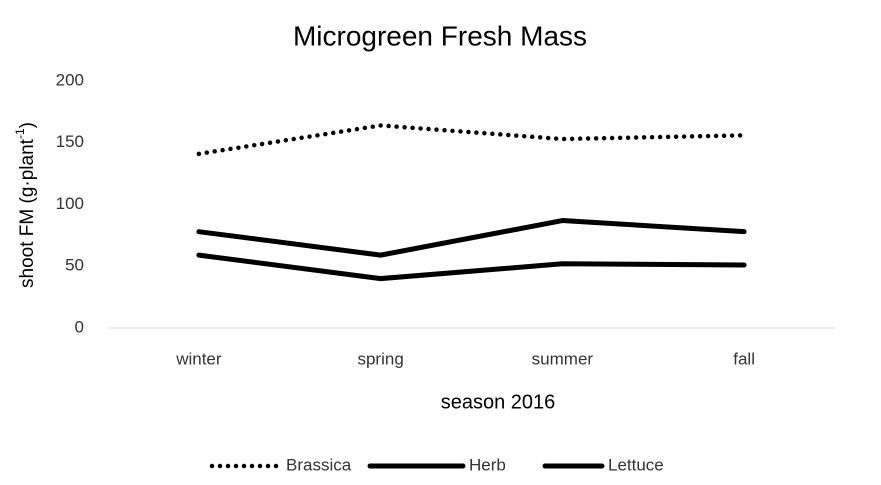 This screenshot has height=485, width=881. I want to click on chart-title: Microgreen Fresh Mass, so click(440, 35).